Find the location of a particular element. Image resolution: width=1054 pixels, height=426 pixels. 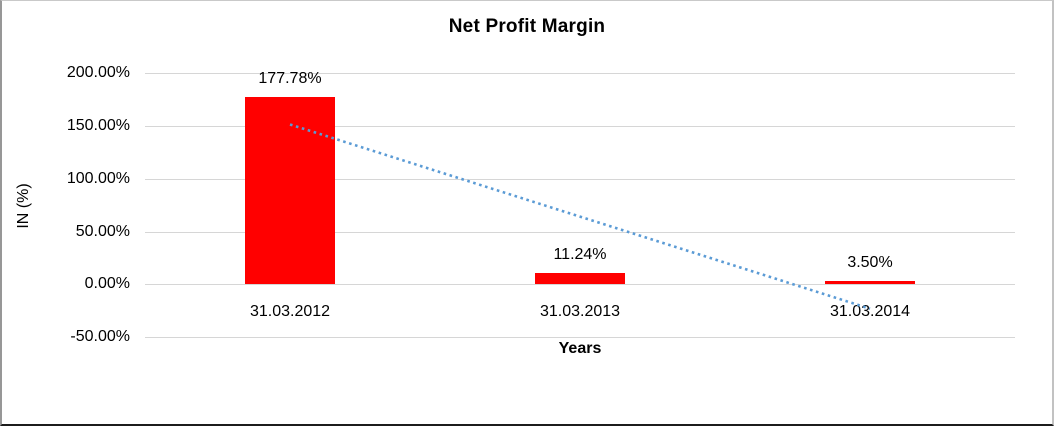

bar-value-label: 11.24% is located at coordinates (580, 254).